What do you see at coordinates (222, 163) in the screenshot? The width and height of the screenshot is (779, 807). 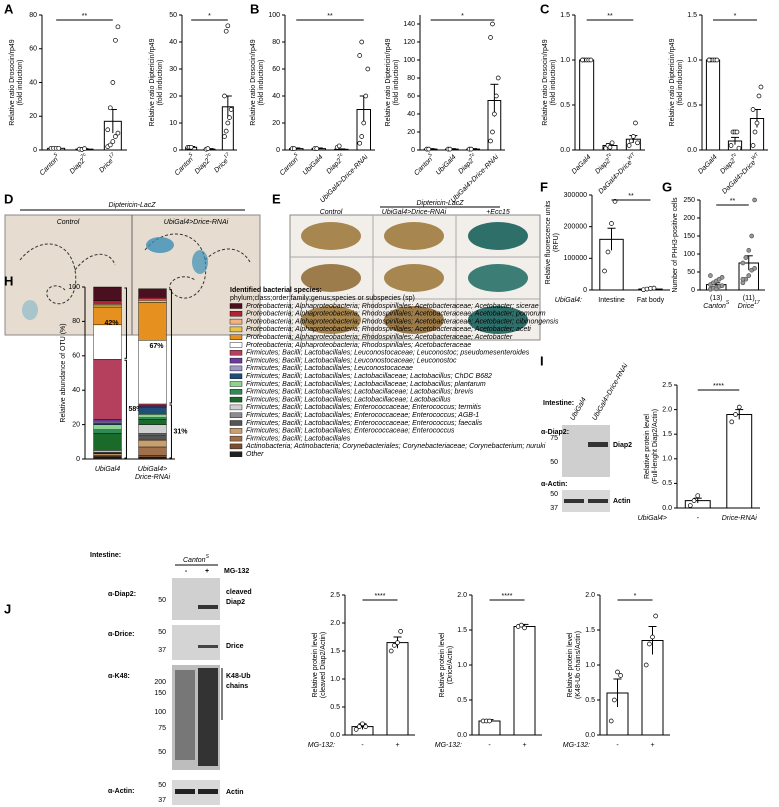 I see `x-tick-label: Drice17` at bounding box center [222, 163].